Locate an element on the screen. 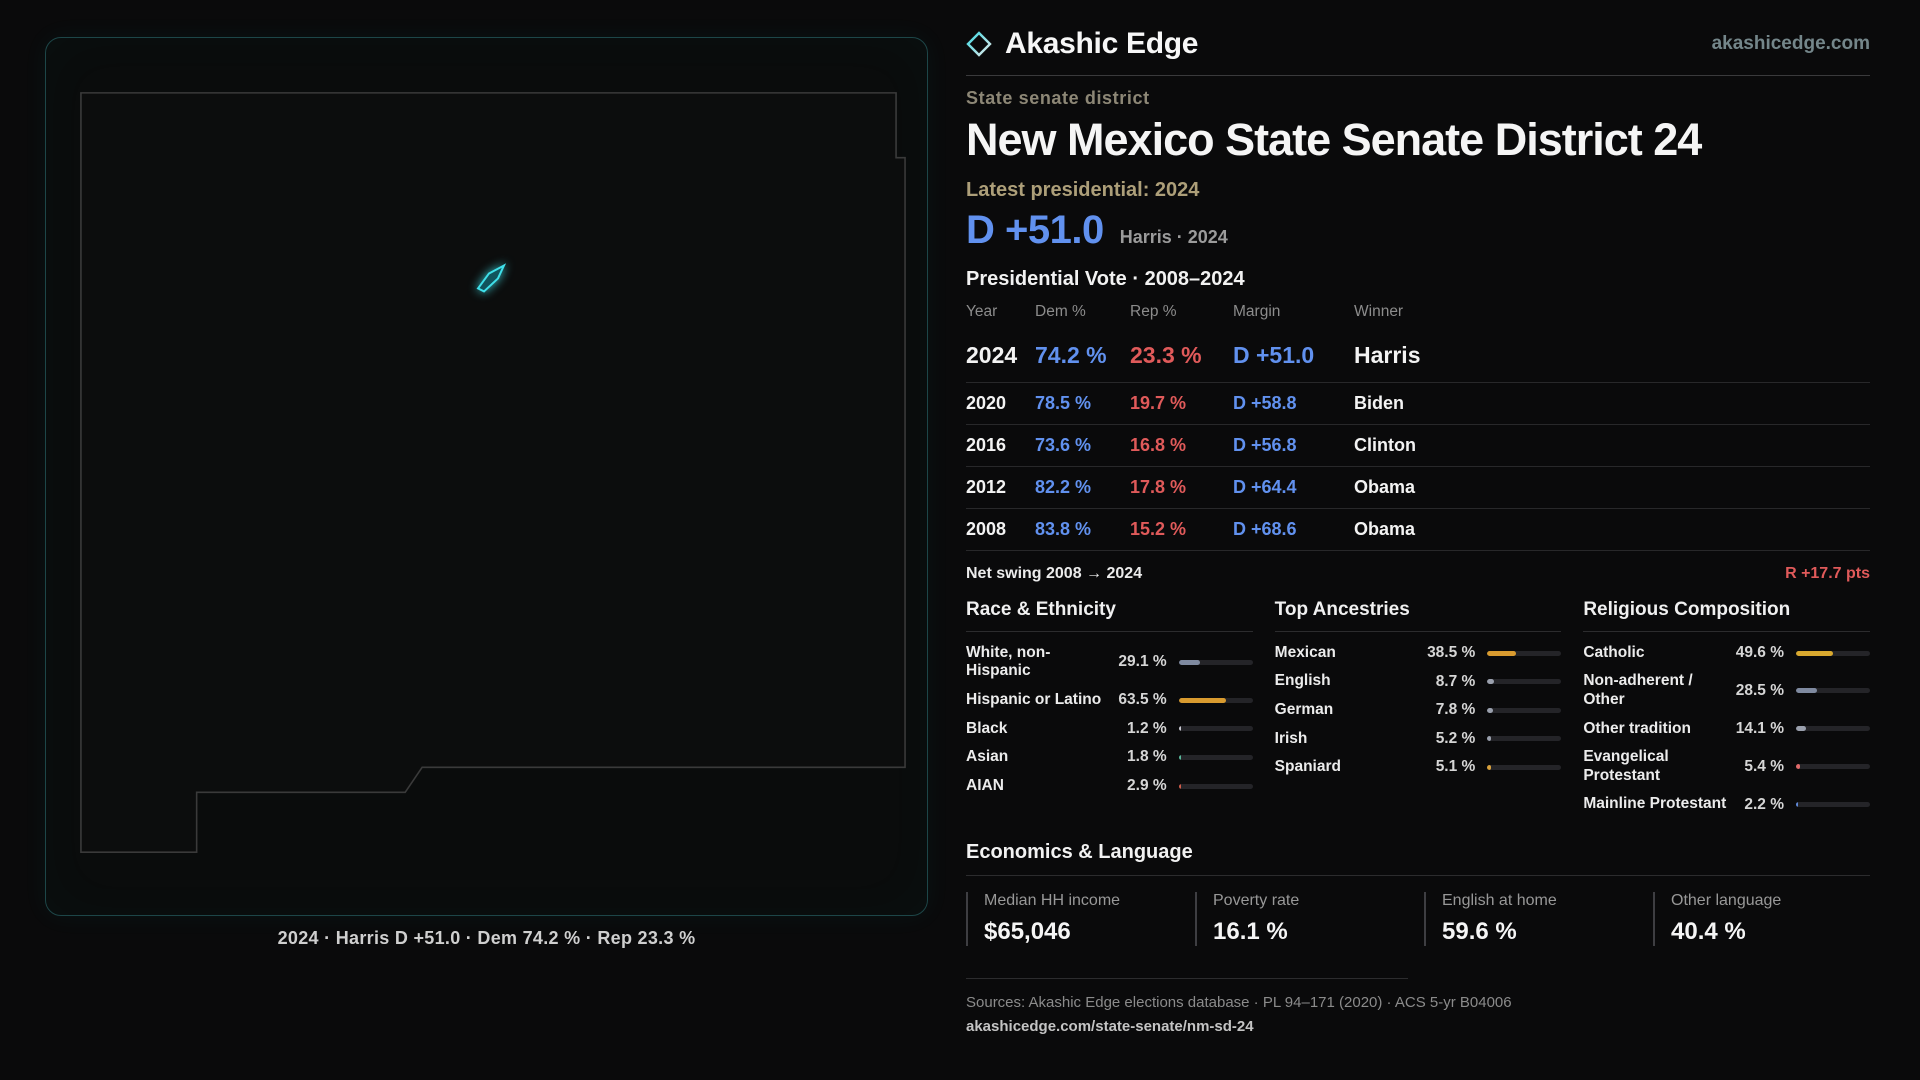  cell-year: 2008 is located at coordinates (986, 528).